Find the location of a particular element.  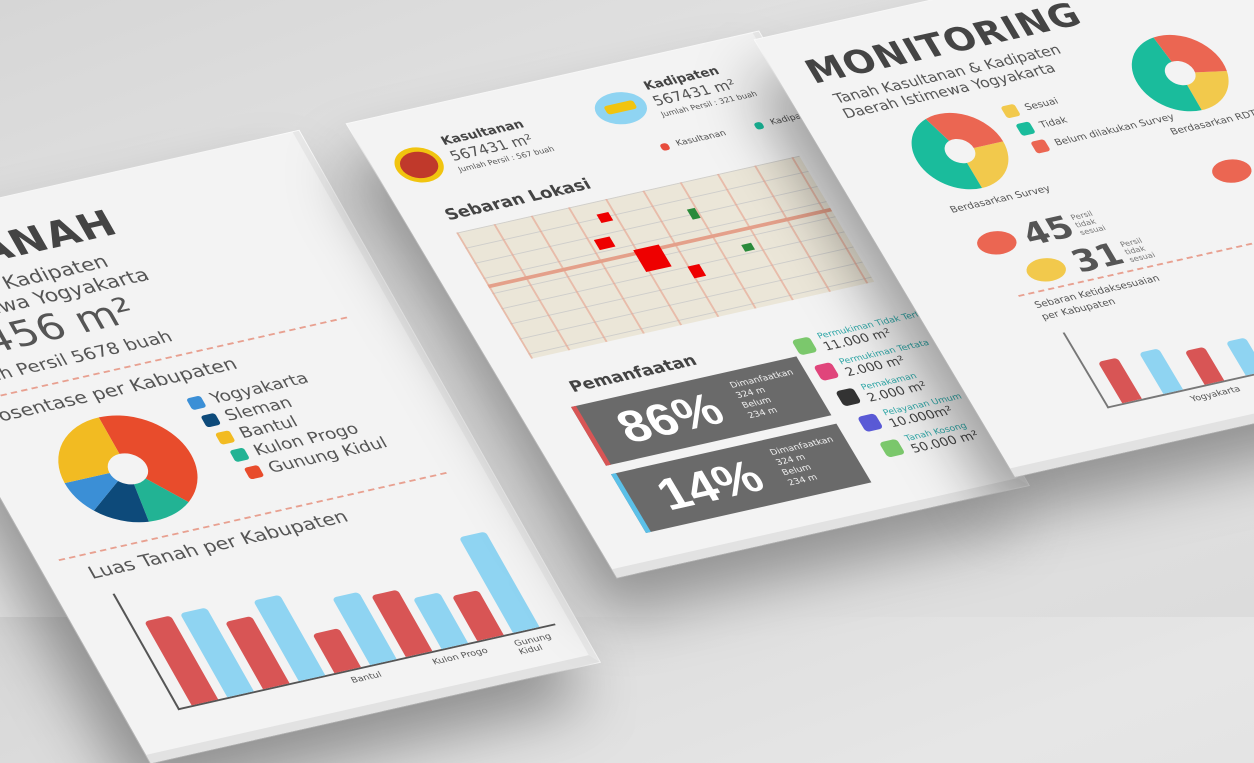

legend-label: Tidak is located at coordinates (1054, 122).